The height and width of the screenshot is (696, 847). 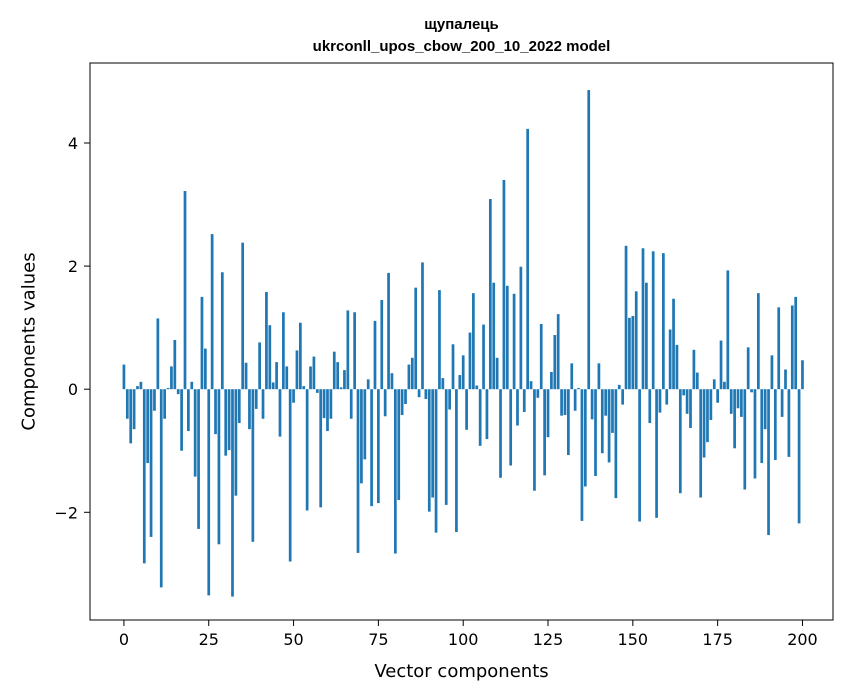 What do you see at coordinates (73, 266) in the screenshot?
I see `y-tick-label: 2` at bounding box center [73, 266].